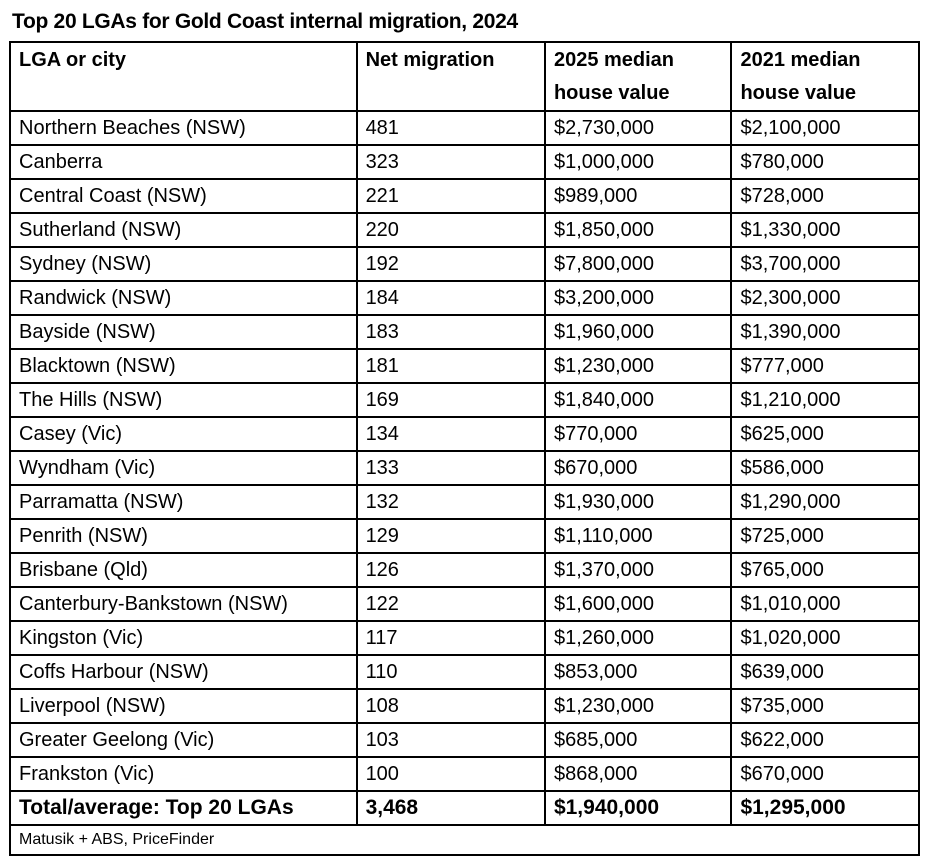 This screenshot has width=936, height=862. What do you see at coordinates (825, 400) in the screenshot?
I see `value-2021-cell: $1,210,000` at bounding box center [825, 400].